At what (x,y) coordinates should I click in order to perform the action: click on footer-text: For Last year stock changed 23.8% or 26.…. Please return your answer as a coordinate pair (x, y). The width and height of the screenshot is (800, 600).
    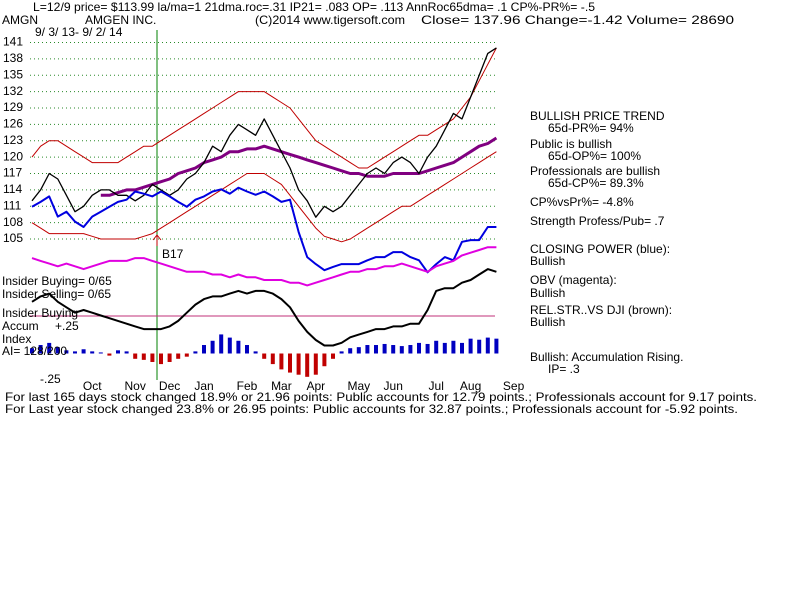
    Looking at the image, I should click on (371, 409).